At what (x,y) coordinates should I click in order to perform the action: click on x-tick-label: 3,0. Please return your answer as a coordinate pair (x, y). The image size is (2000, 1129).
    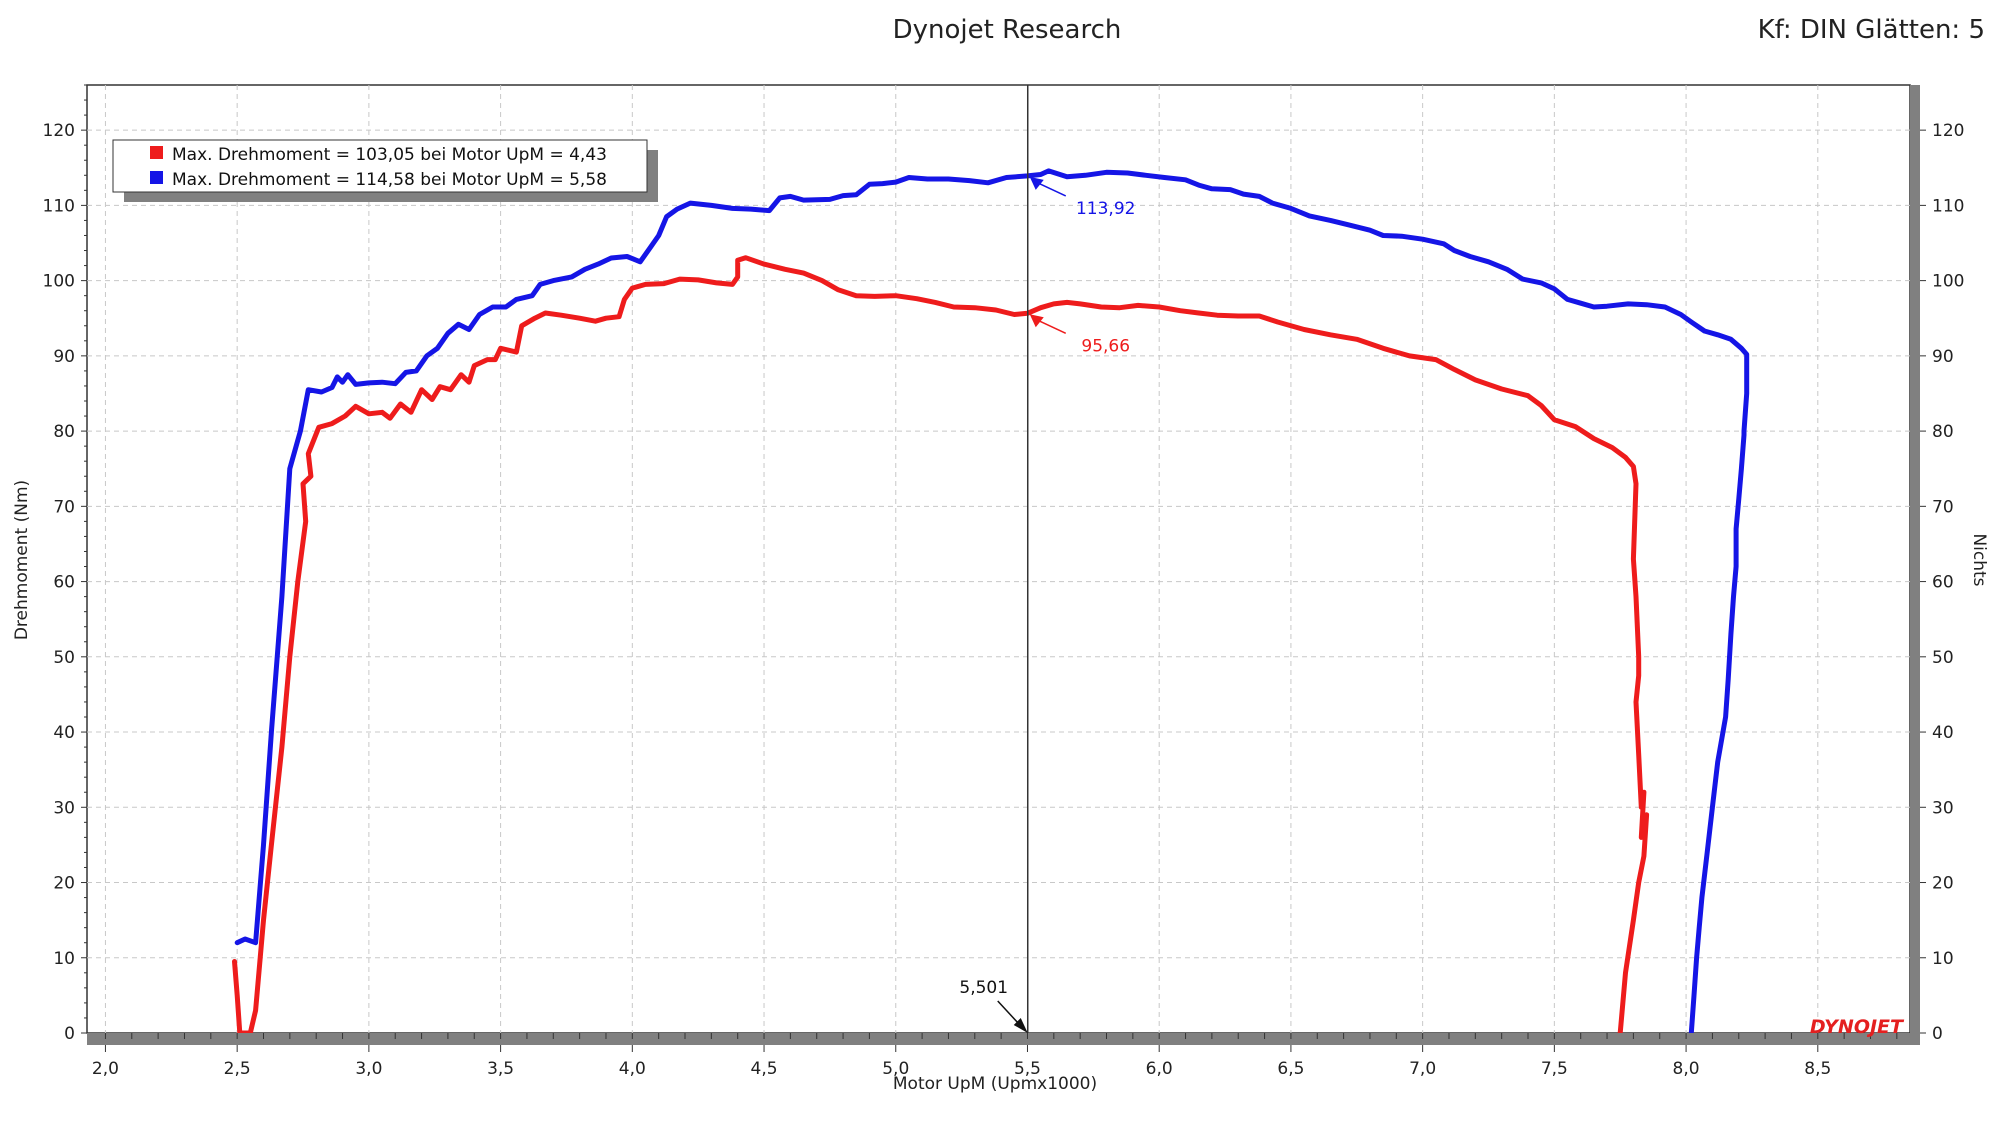
    Looking at the image, I should click on (368, 1069).